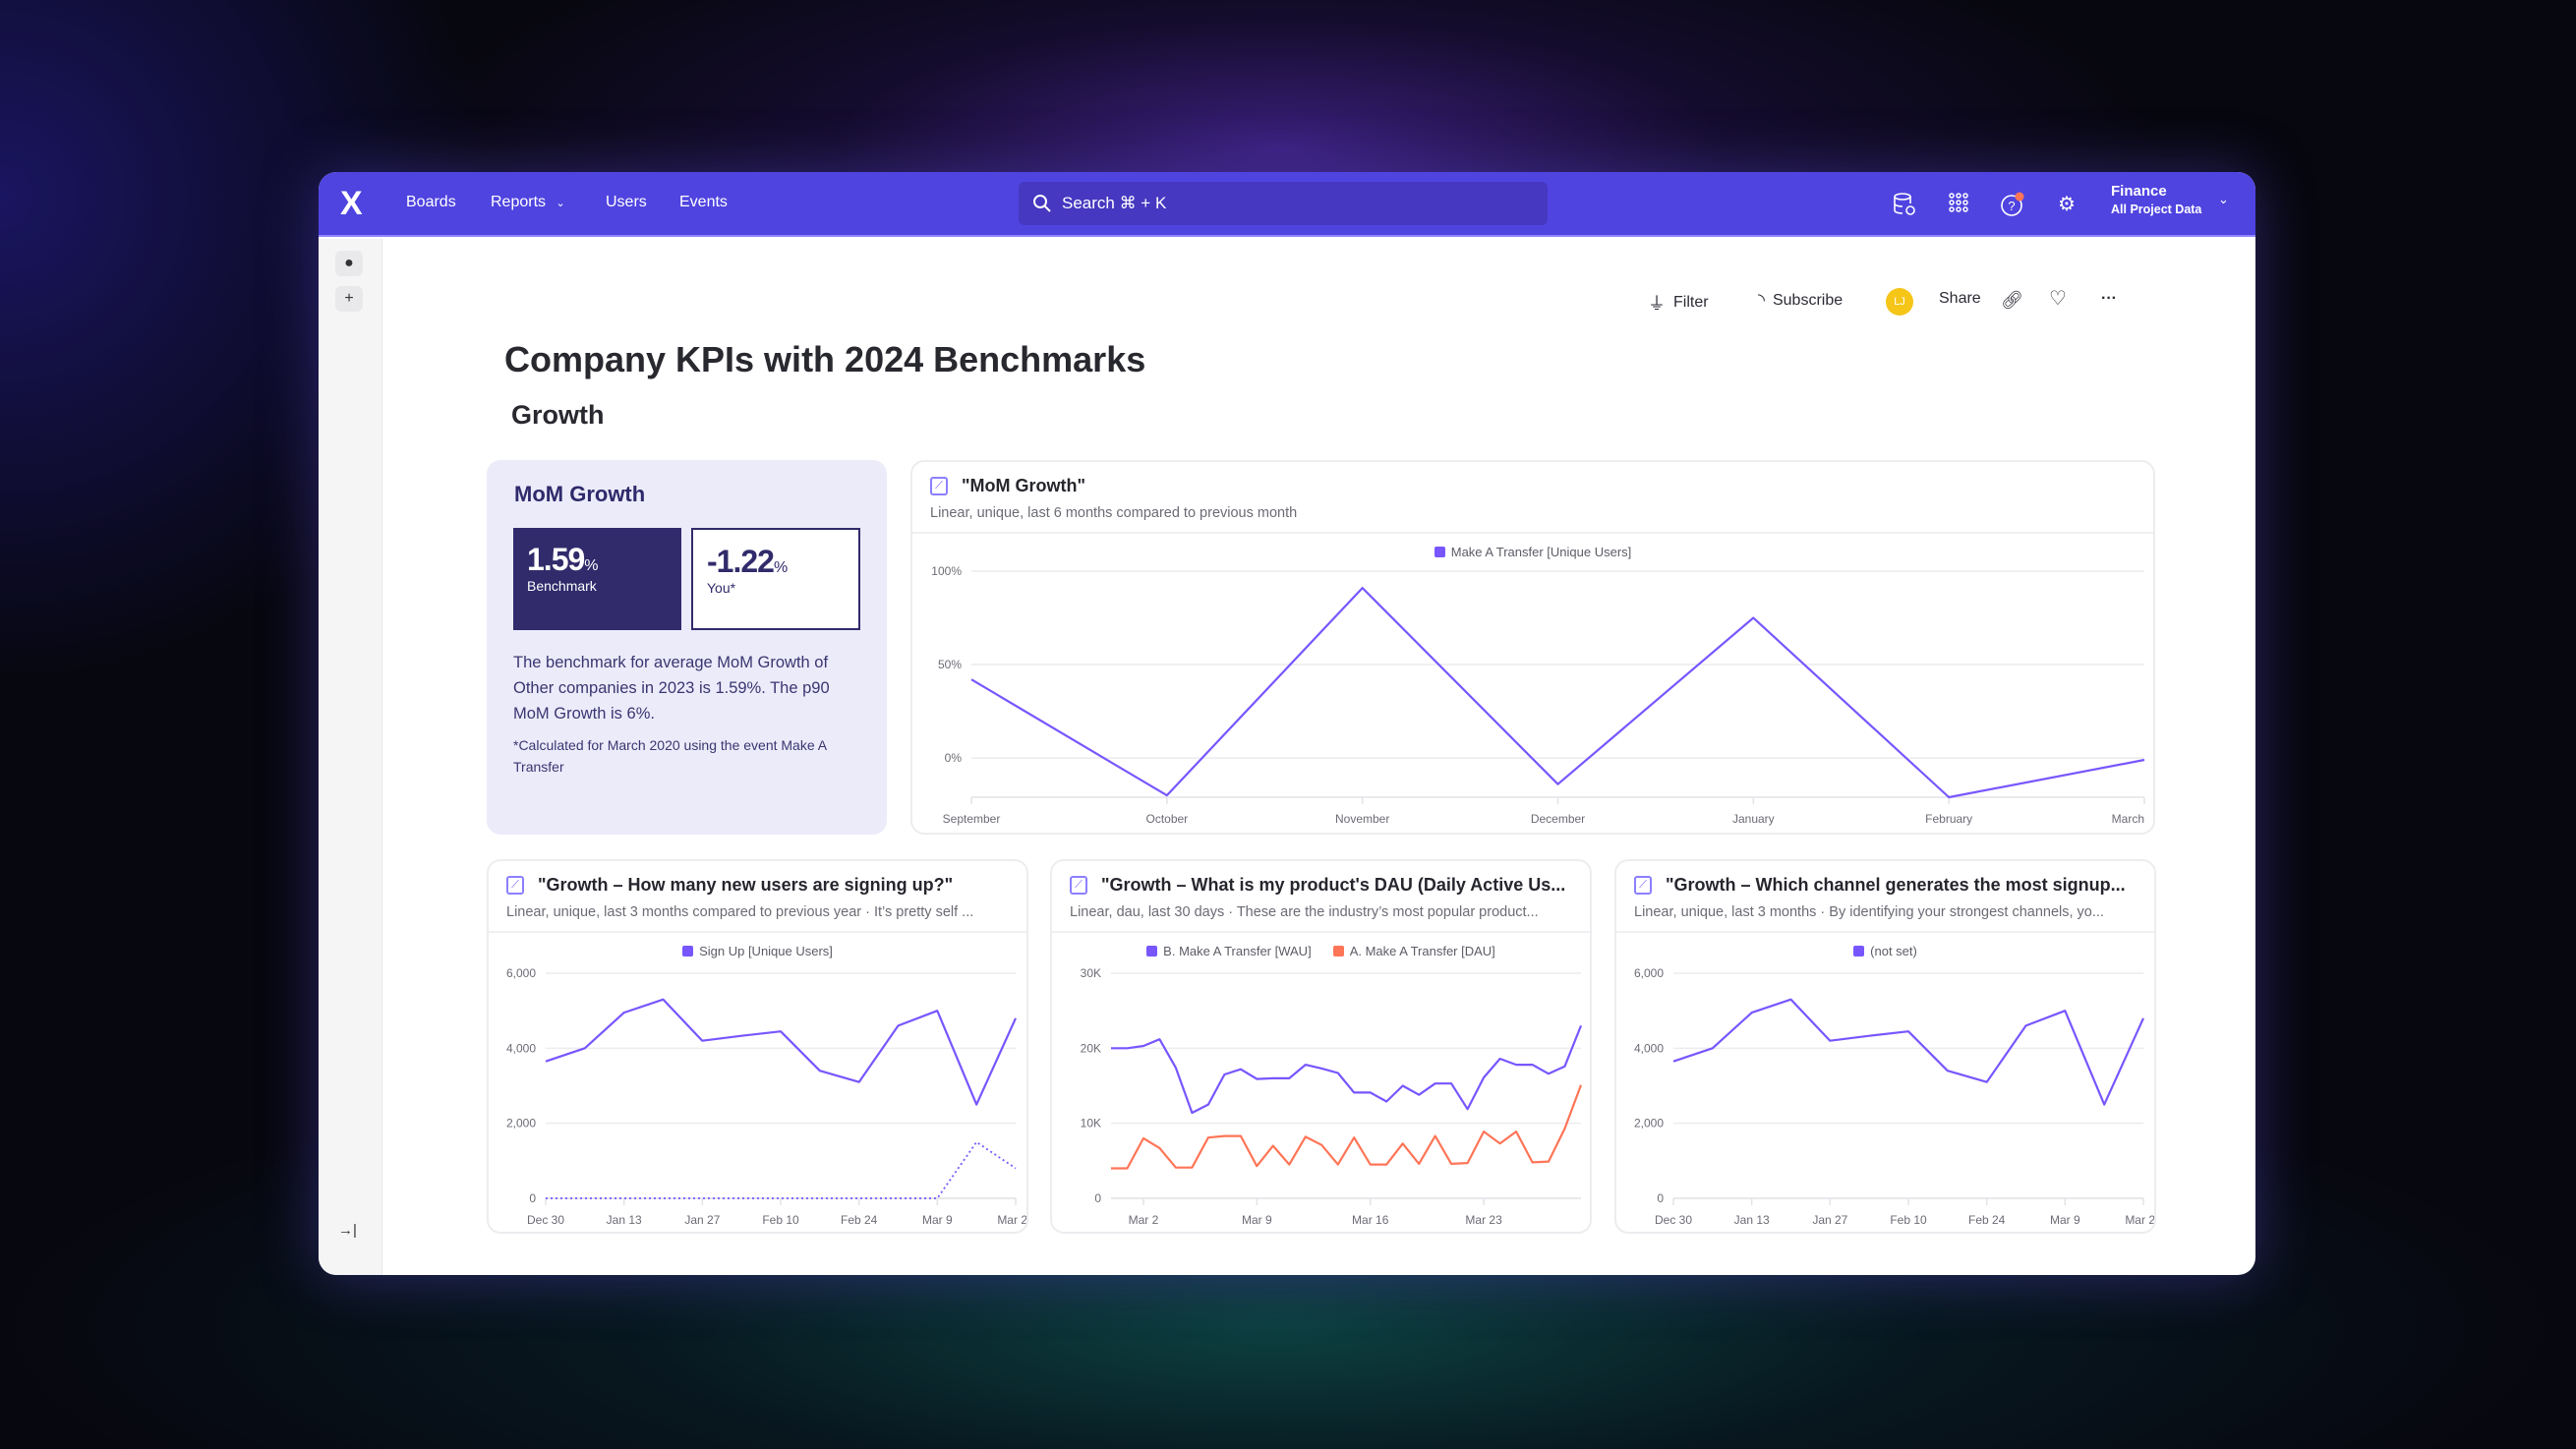 This screenshot has height=1449, width=2576. What do you see at coordinates (766, 951) in the screenshot?
I see `legend-label: Sign Up [Unique Users]` at bounding box center [766, 951].